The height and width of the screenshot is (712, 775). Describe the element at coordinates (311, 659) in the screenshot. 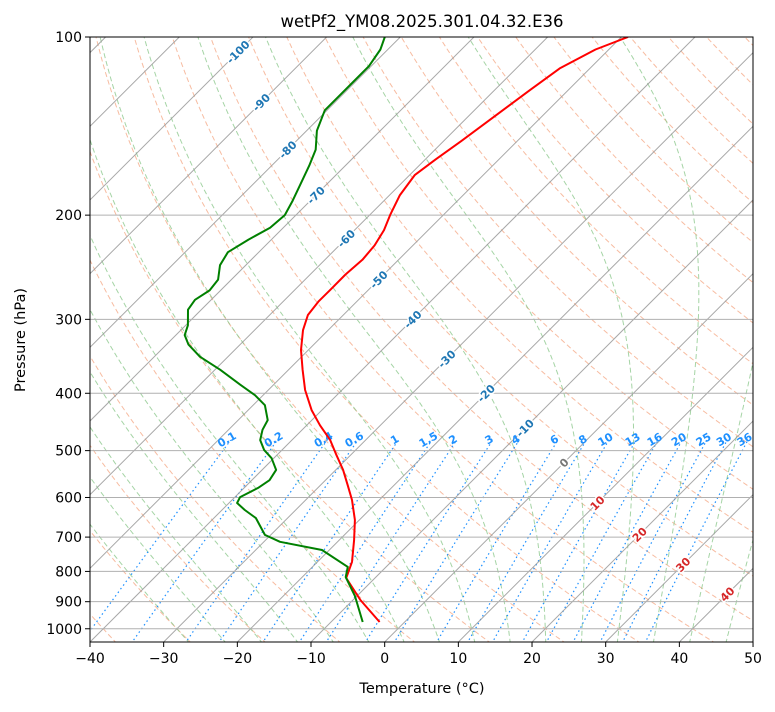

I see `x-tick-label: −10` at that location.